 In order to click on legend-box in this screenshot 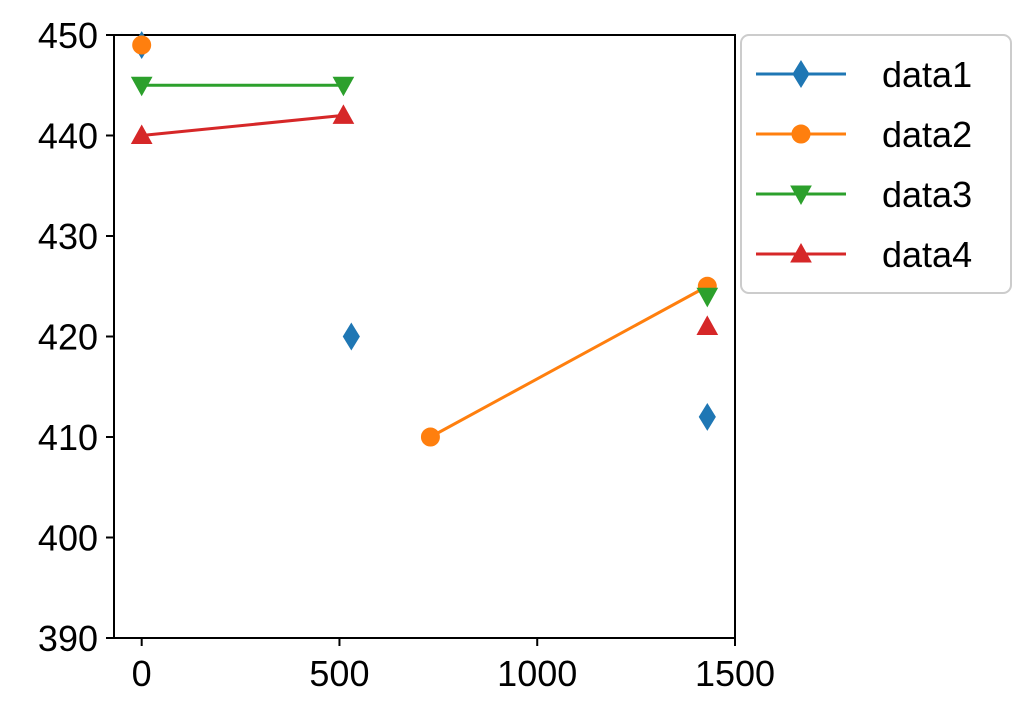, I will do `click(876, 164)`.